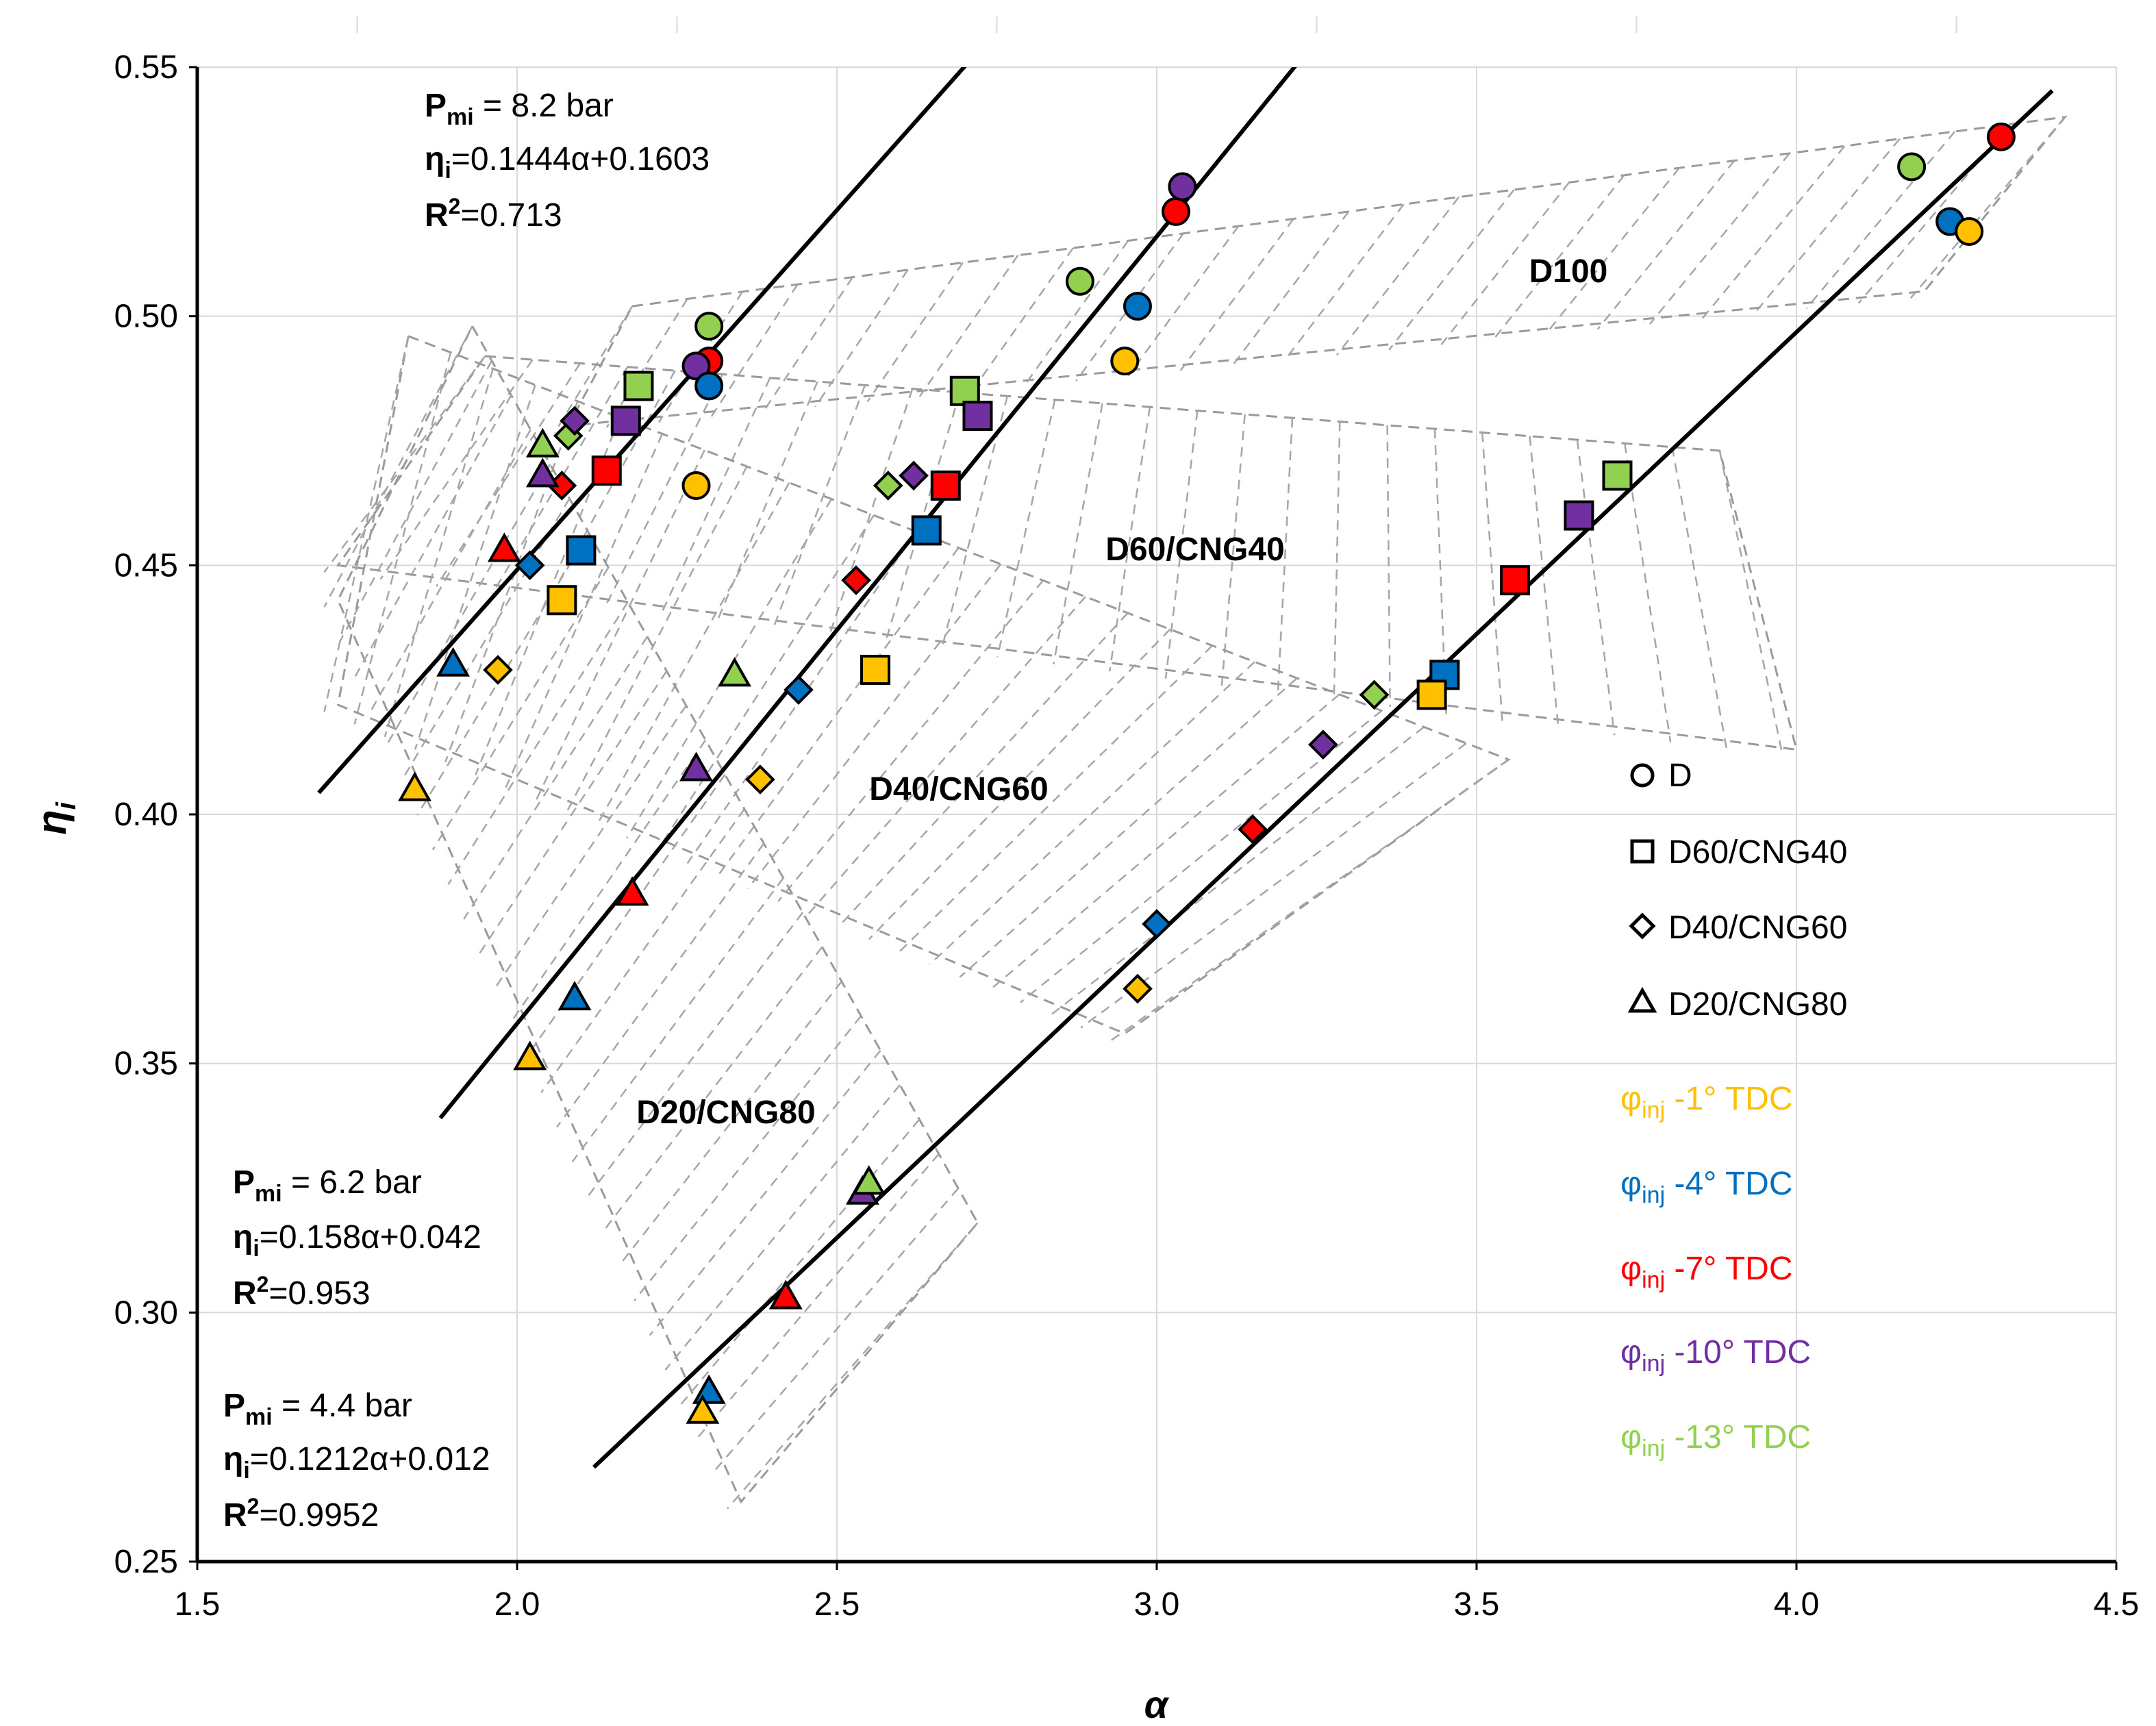  I want to click on svg-text: R2=0.953, so click(302, 1292).